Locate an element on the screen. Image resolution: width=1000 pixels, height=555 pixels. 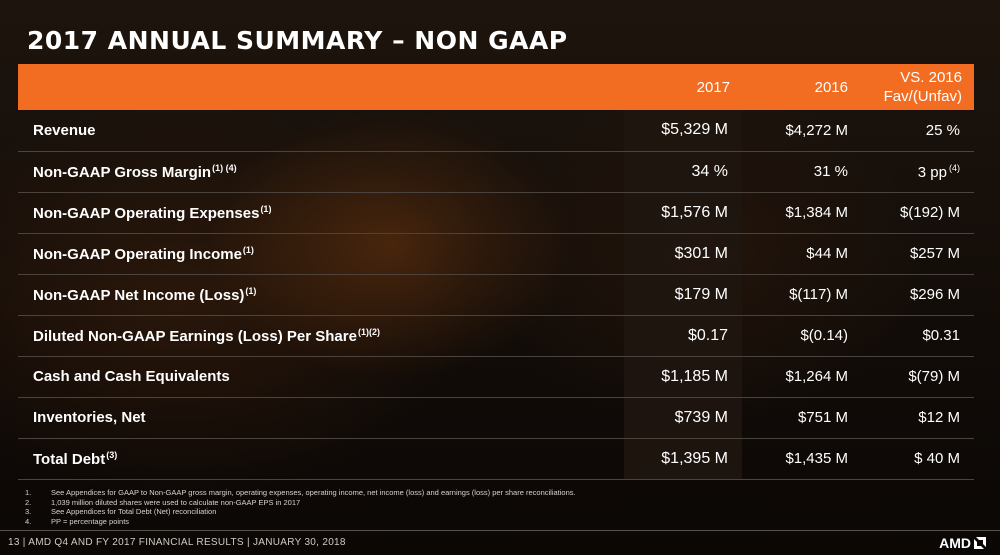
value-2017: $739 M is located at coordinates (683, 417).